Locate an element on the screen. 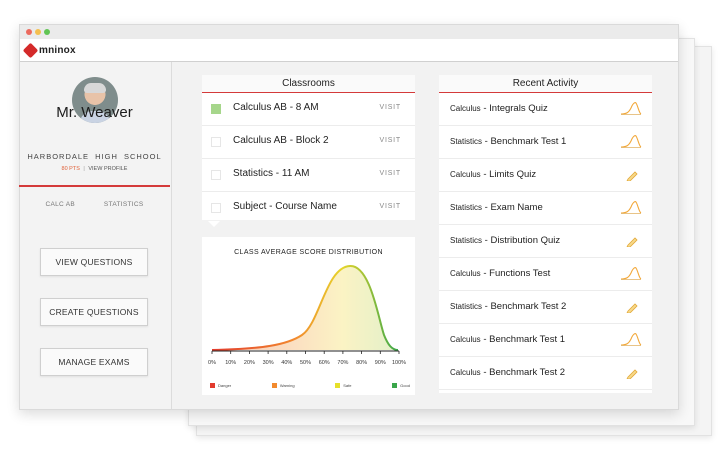 This screenshot has height=449, width=723. classroom-row: Calculus AB - 8 AM VISIT is located at coordinates (308, 109).